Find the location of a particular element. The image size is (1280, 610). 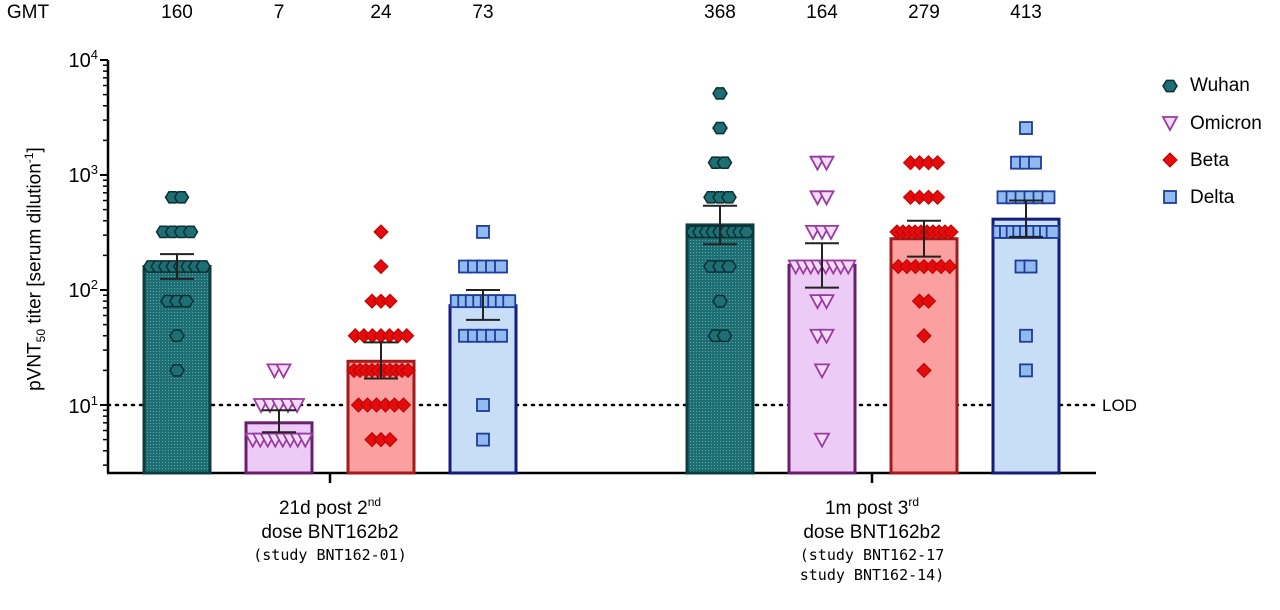

legend-label-wuhan: Wuhan is located at coordinates (1220, 85).